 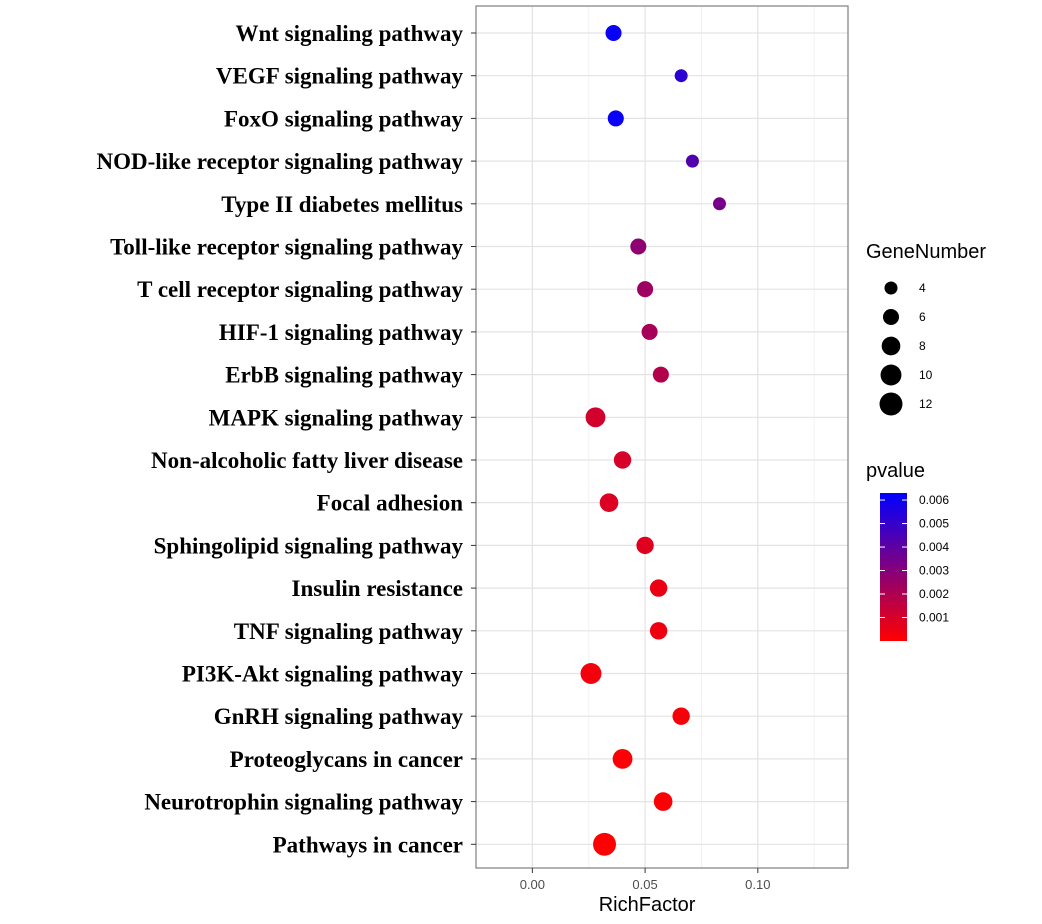 What do you see at coordinates (323, 674) in the screenshot?
I see `category-label: PI3K-Akt signaling pathway` at bounding box center [323, 674].